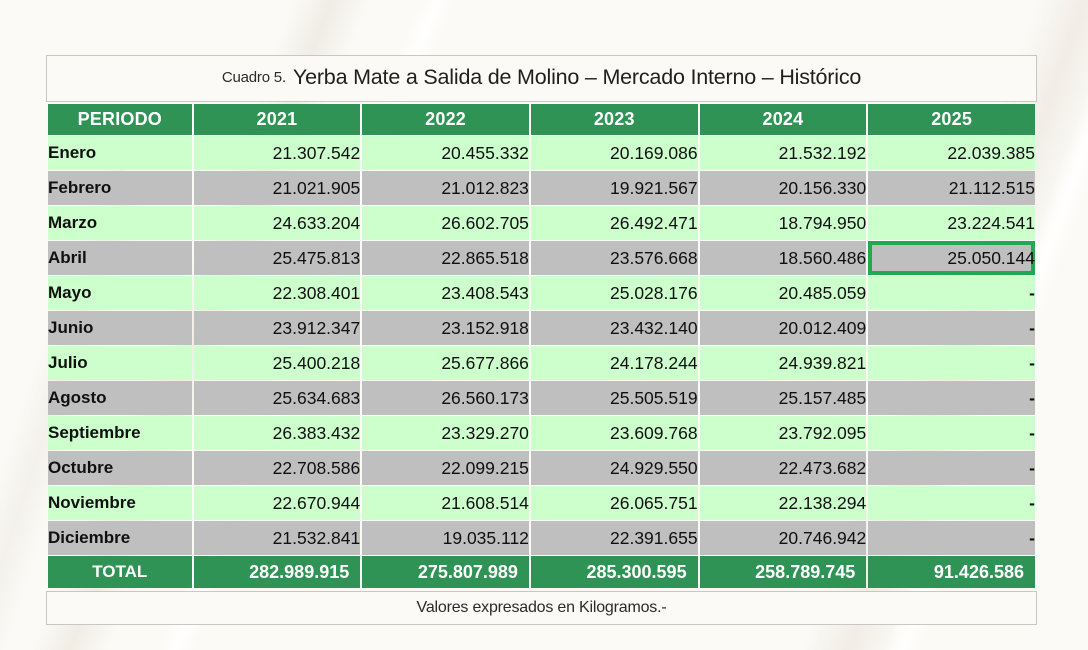  I want to click on table-header-row: PERIODO 2021 2022 2023 2024 2025, so click(541, 119).